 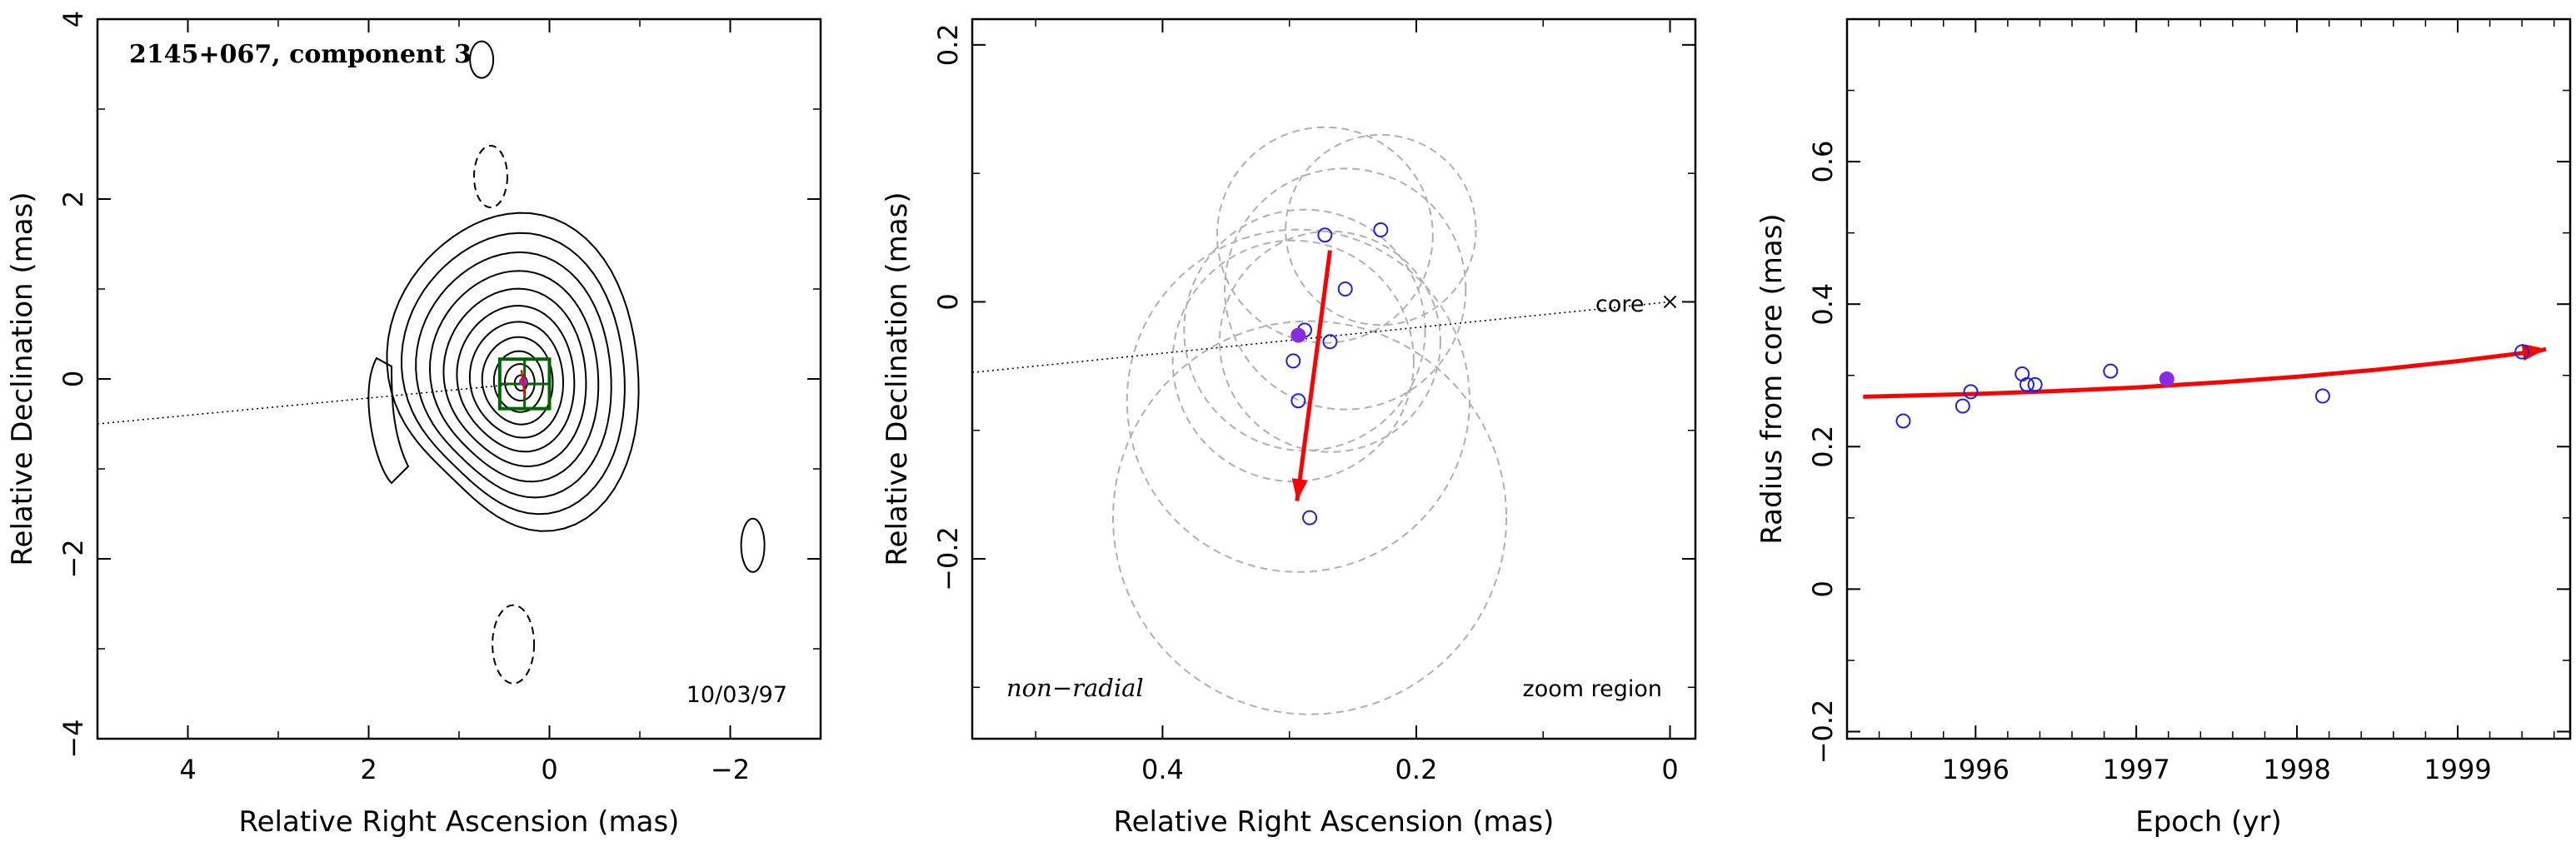 What do you see at coordinates (2296, 769) in the screenshot?
I see `radius-x-tick-label: 1998` at bounding box center [2296, 769].